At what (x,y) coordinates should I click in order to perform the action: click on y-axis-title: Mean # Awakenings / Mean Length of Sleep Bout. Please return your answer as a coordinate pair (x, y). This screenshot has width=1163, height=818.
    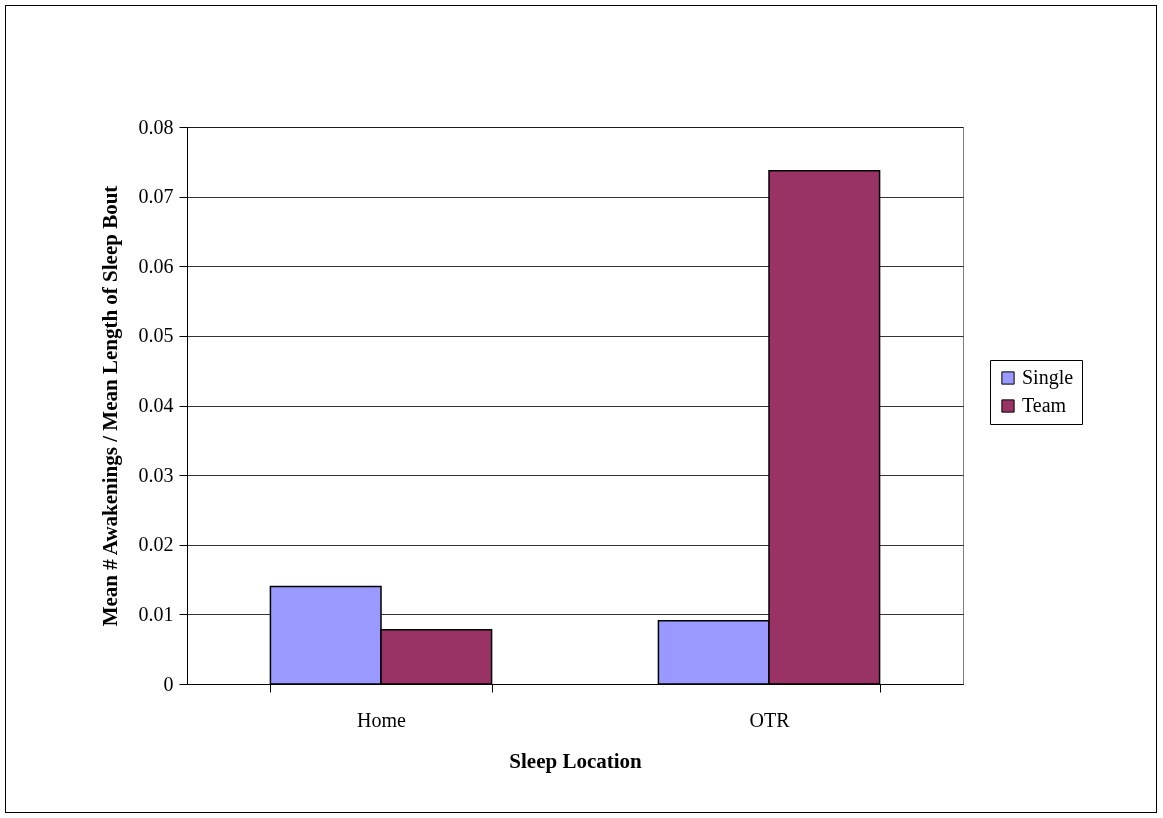
    Looking at the image, I should click on (109, 406).